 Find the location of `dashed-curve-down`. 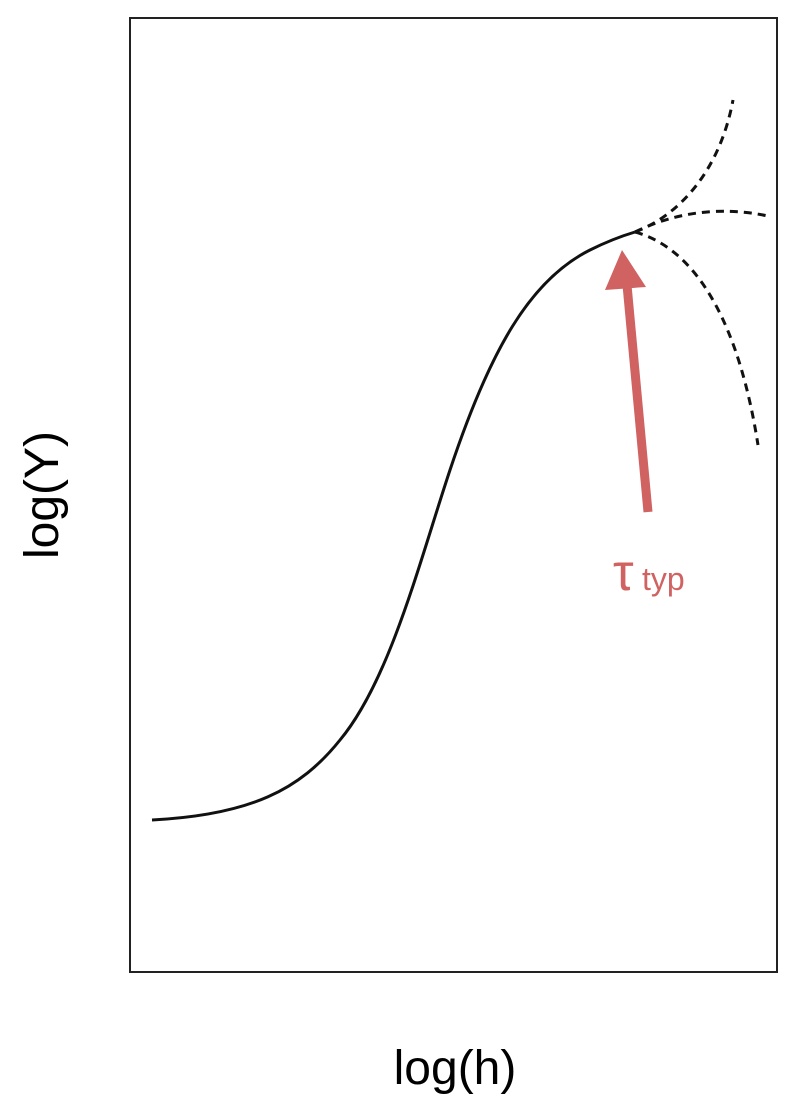

dashed-curve-down is located at coordinates (697, 338).